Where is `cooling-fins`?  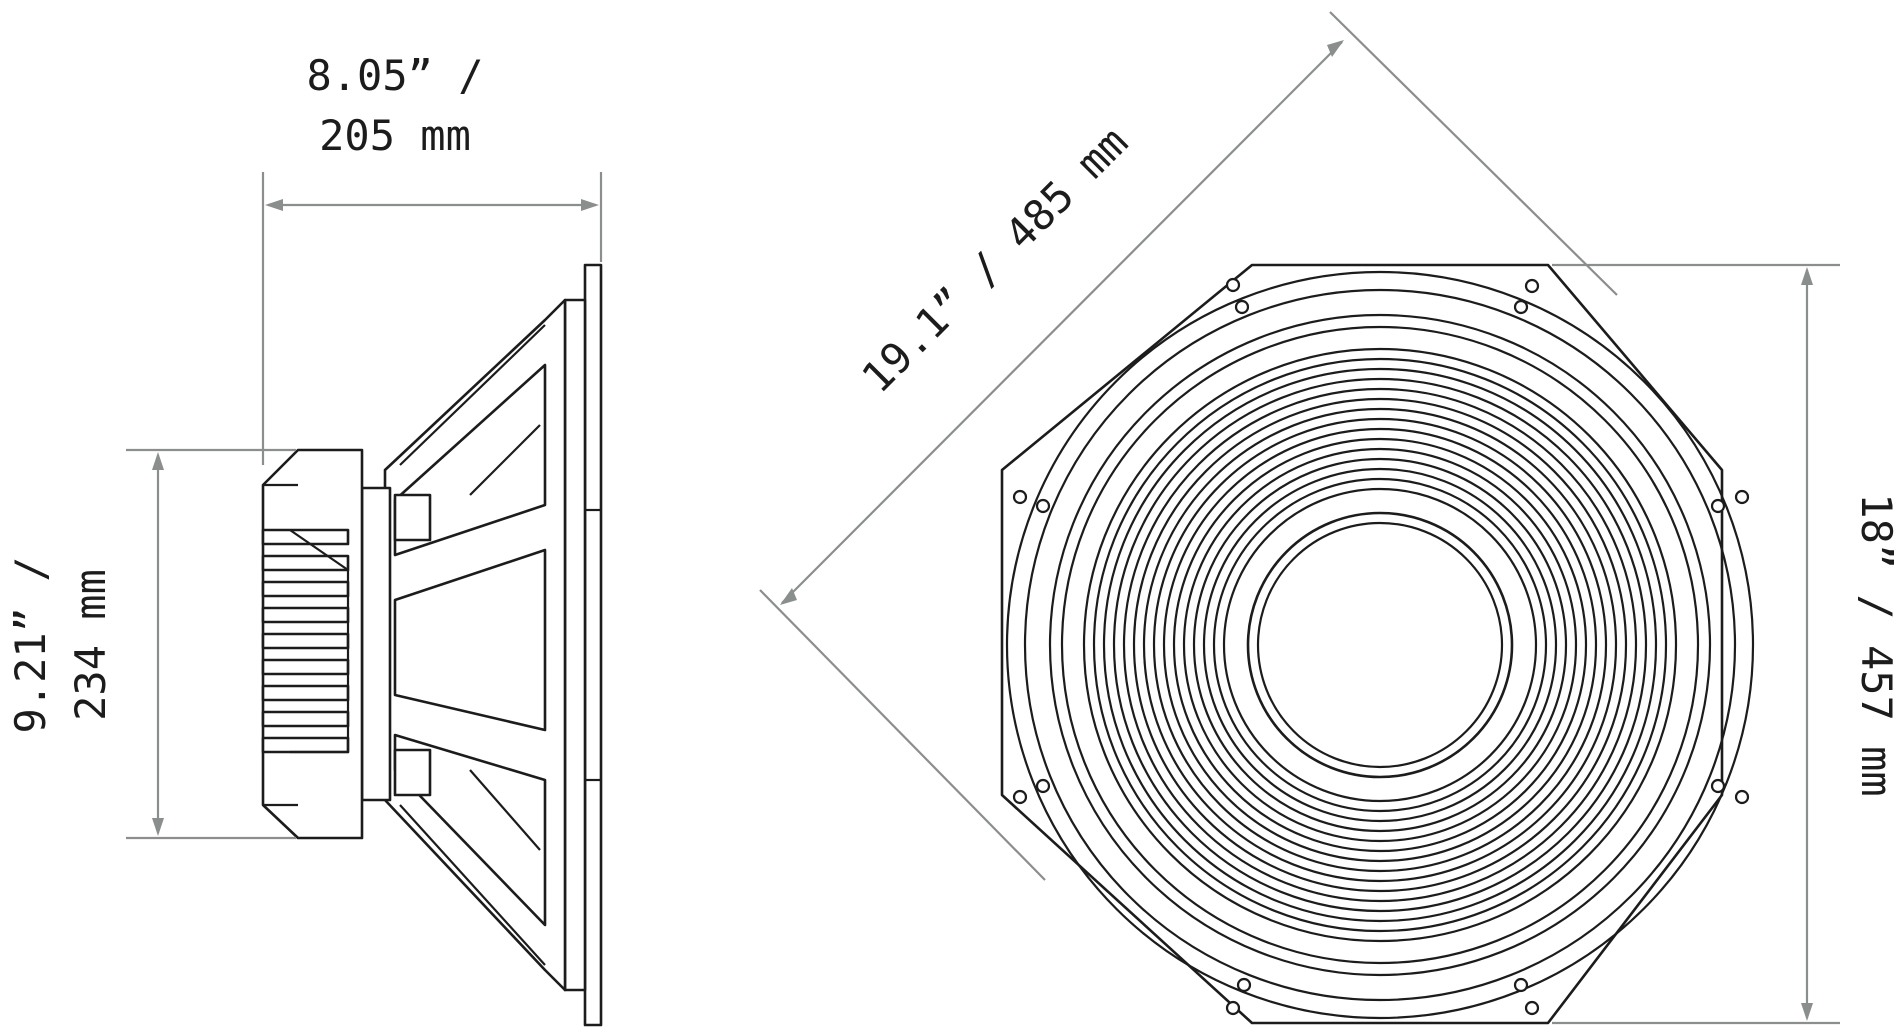 cooling-fins is located at coordinates (305, 641).